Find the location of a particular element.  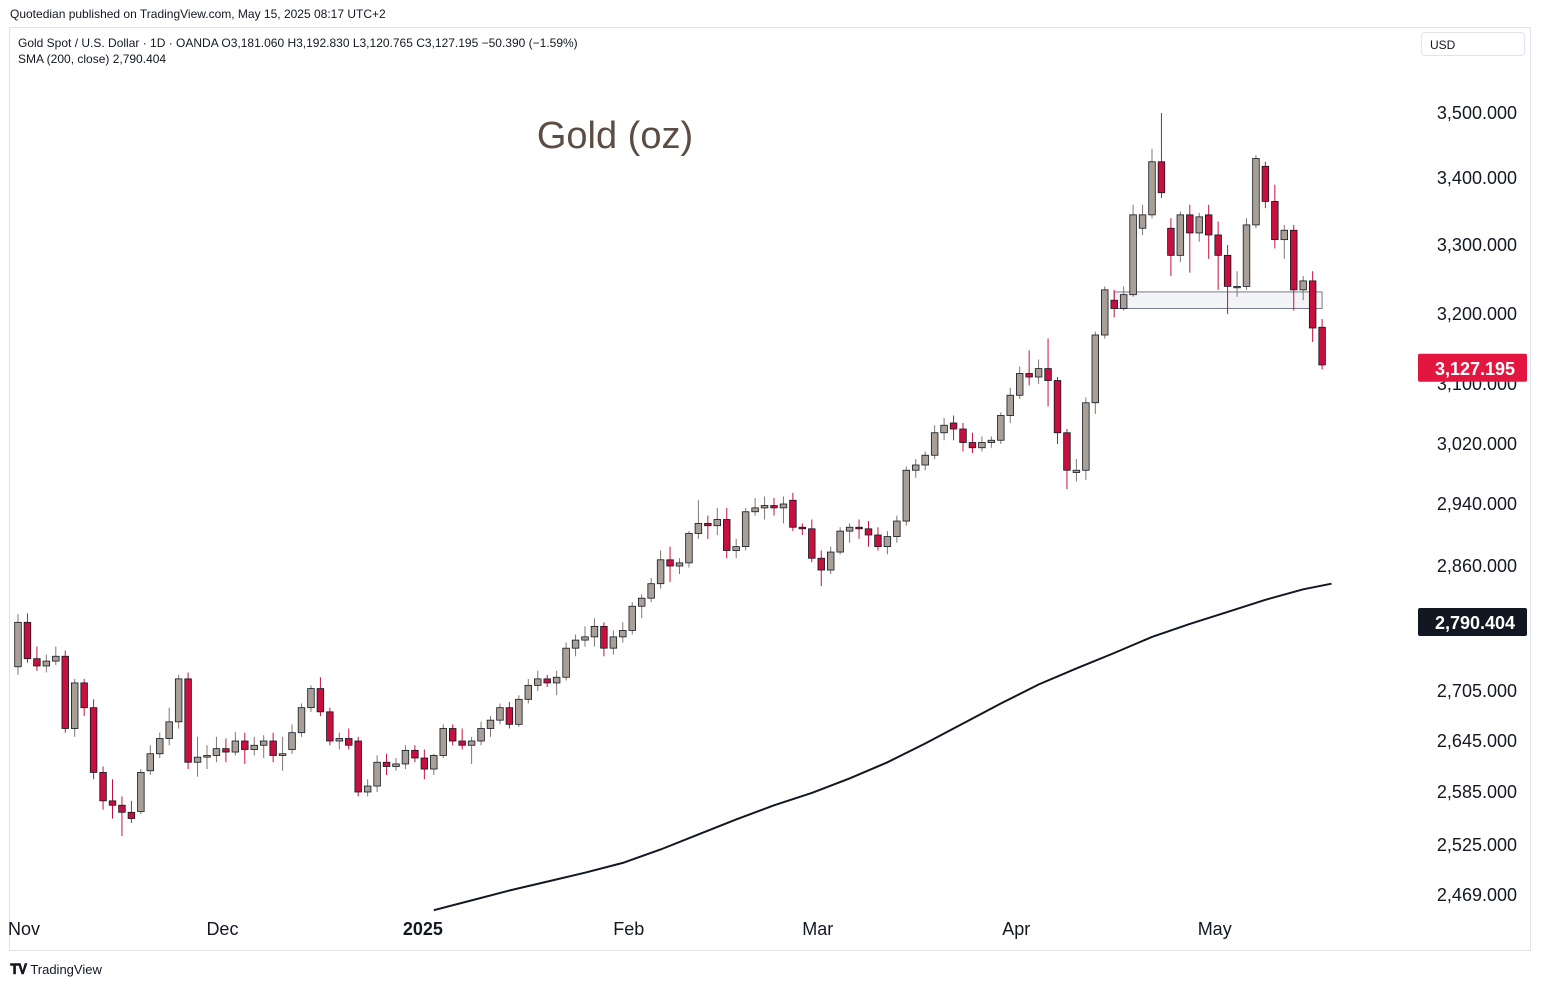

y-axis-tick-label: 2,940.000 is located at coordinates (1477, 504).